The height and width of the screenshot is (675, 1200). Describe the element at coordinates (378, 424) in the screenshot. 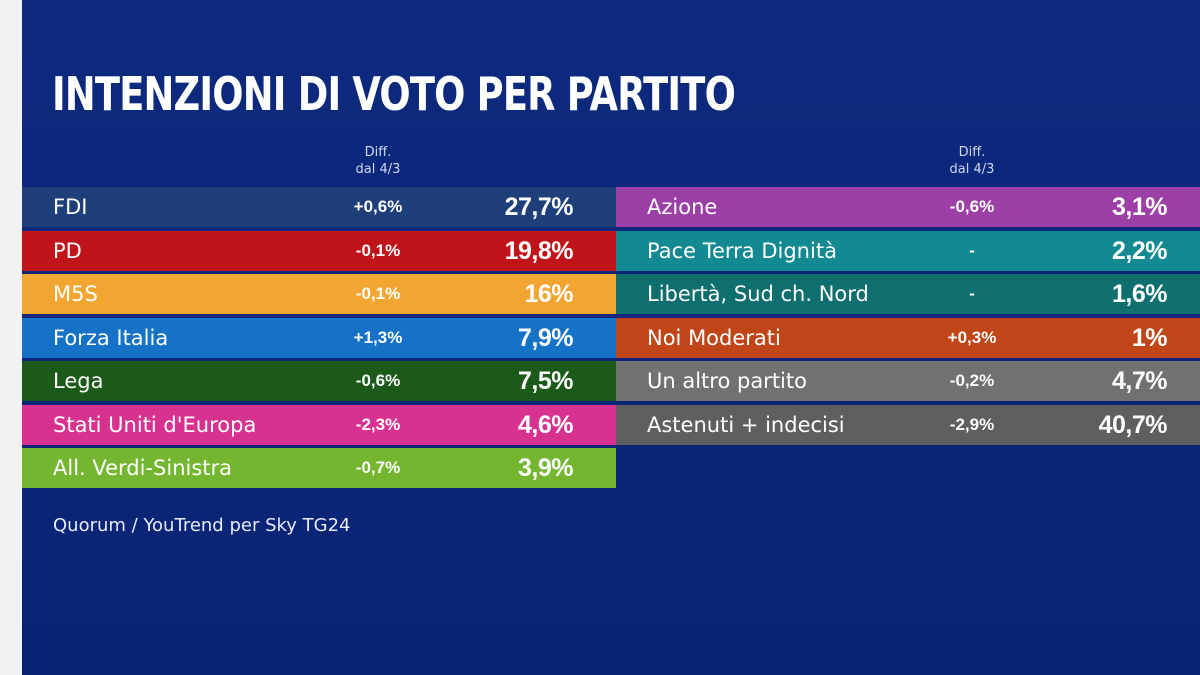

I see `party-diff: -2,3%` at that location.